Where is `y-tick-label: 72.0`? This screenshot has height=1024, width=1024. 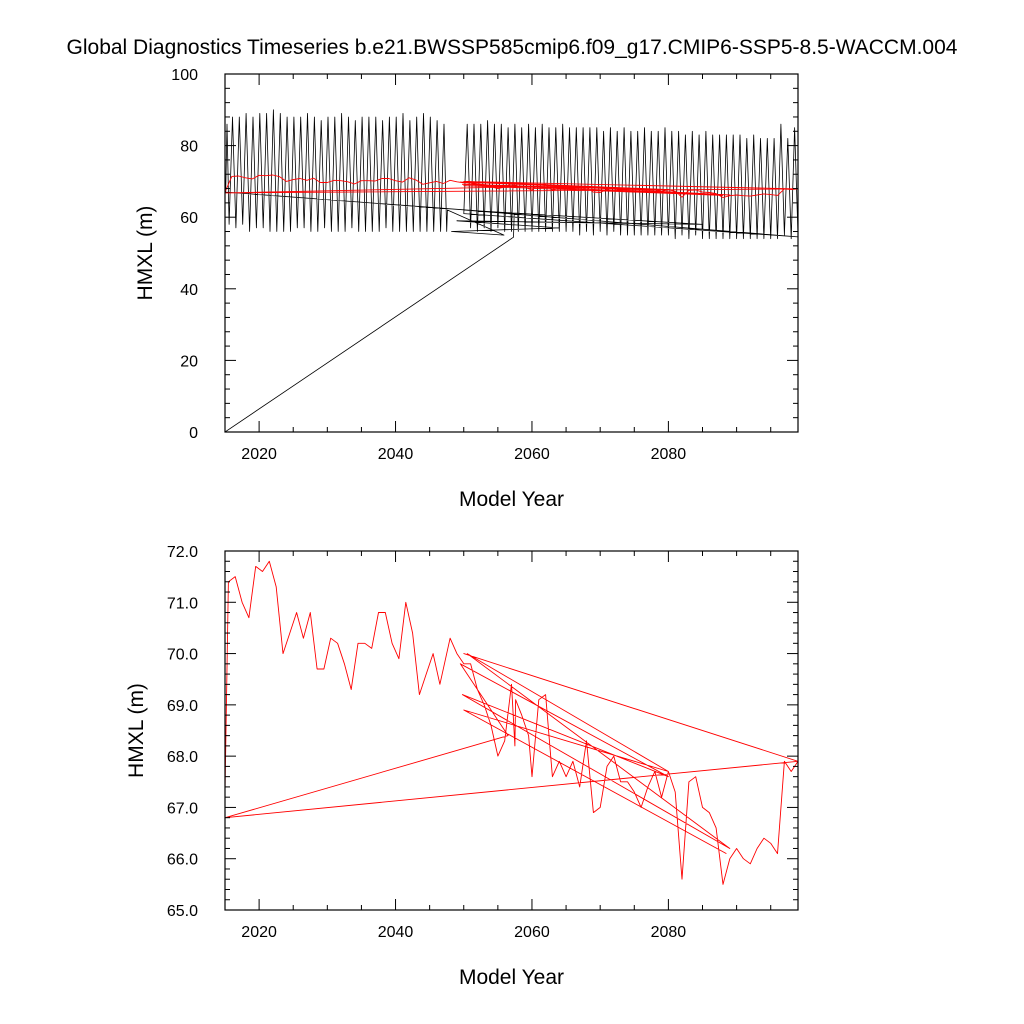
y-tick-label: 72.0 is located at coordinates (182, 552).